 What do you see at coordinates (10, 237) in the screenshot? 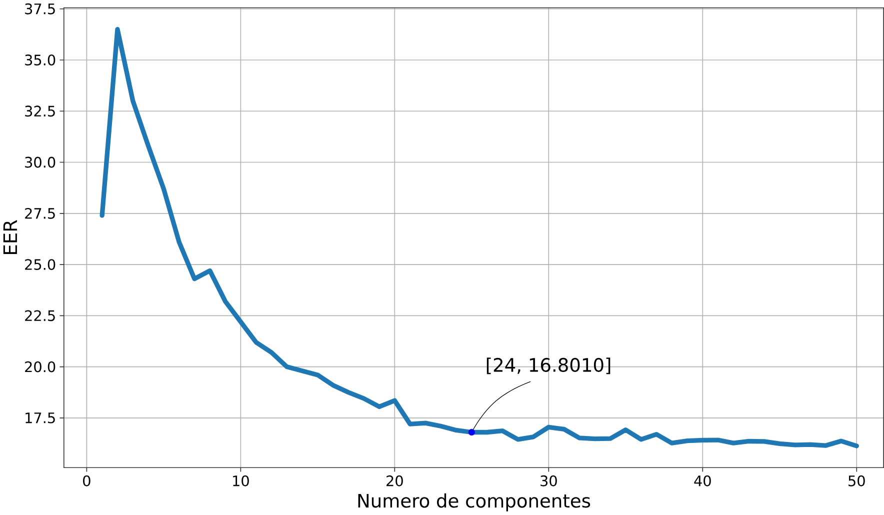
I see `y-axis-title: EER` at bounding box center [10, 237].